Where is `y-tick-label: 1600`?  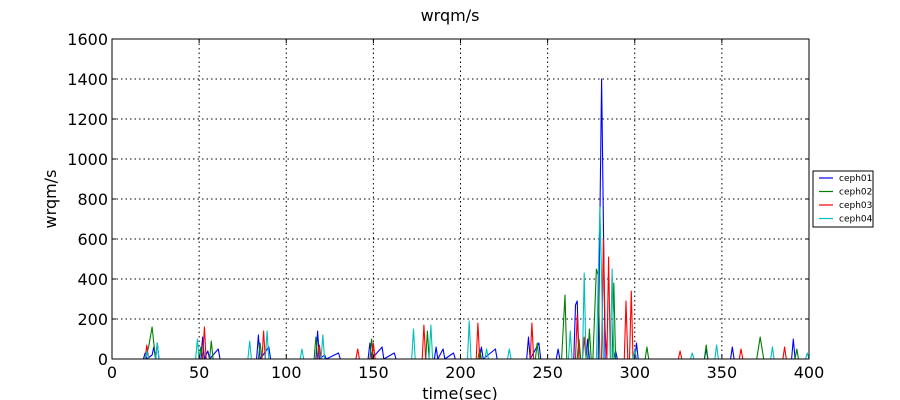 y-tick-label: 1600 is located at coordinates (87, 39).